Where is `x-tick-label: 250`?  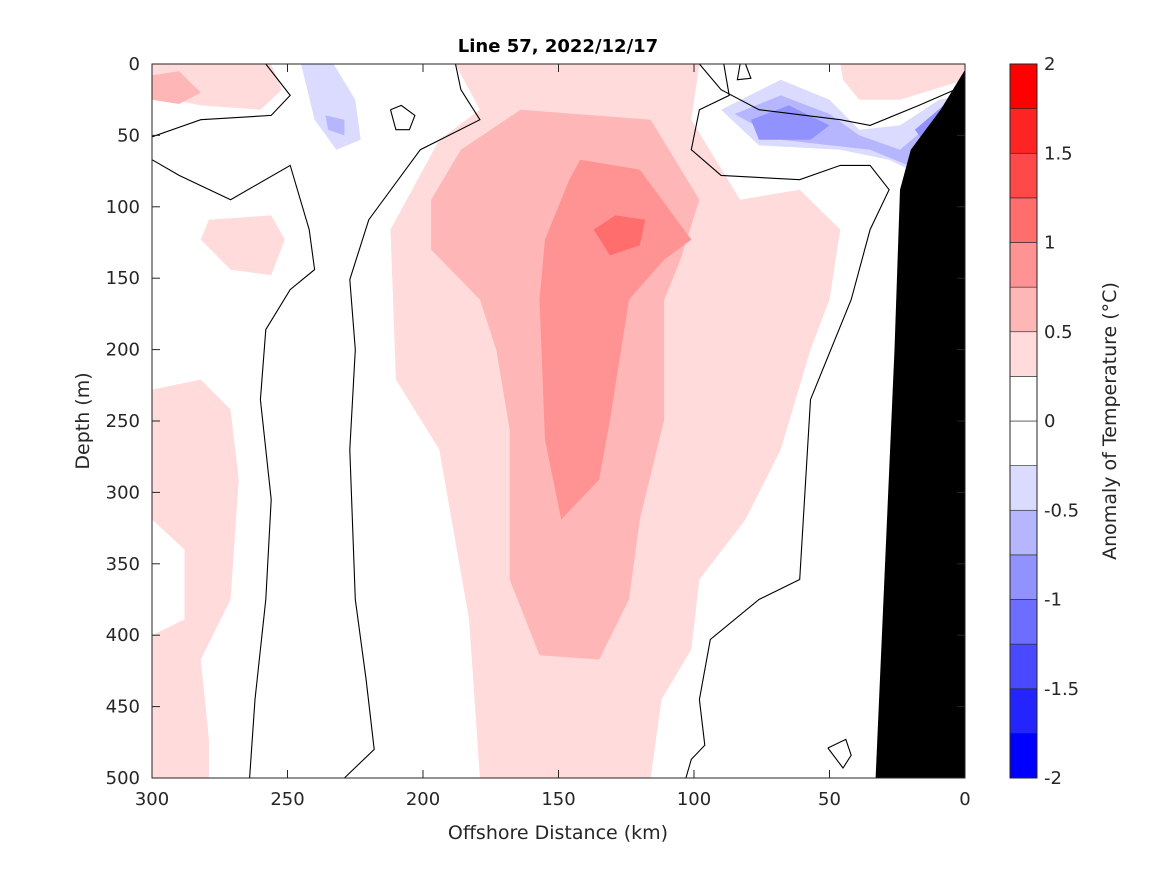 x-tick-label: 250 is located at coordinates (287, 799).